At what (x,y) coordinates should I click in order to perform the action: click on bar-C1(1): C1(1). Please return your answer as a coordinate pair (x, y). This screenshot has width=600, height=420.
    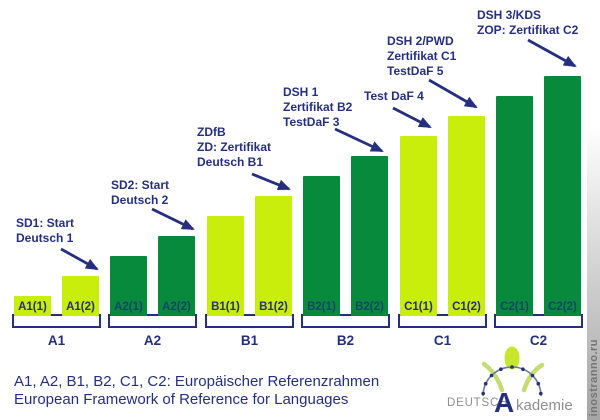
    Looking at the image, I should click on (418, 226).